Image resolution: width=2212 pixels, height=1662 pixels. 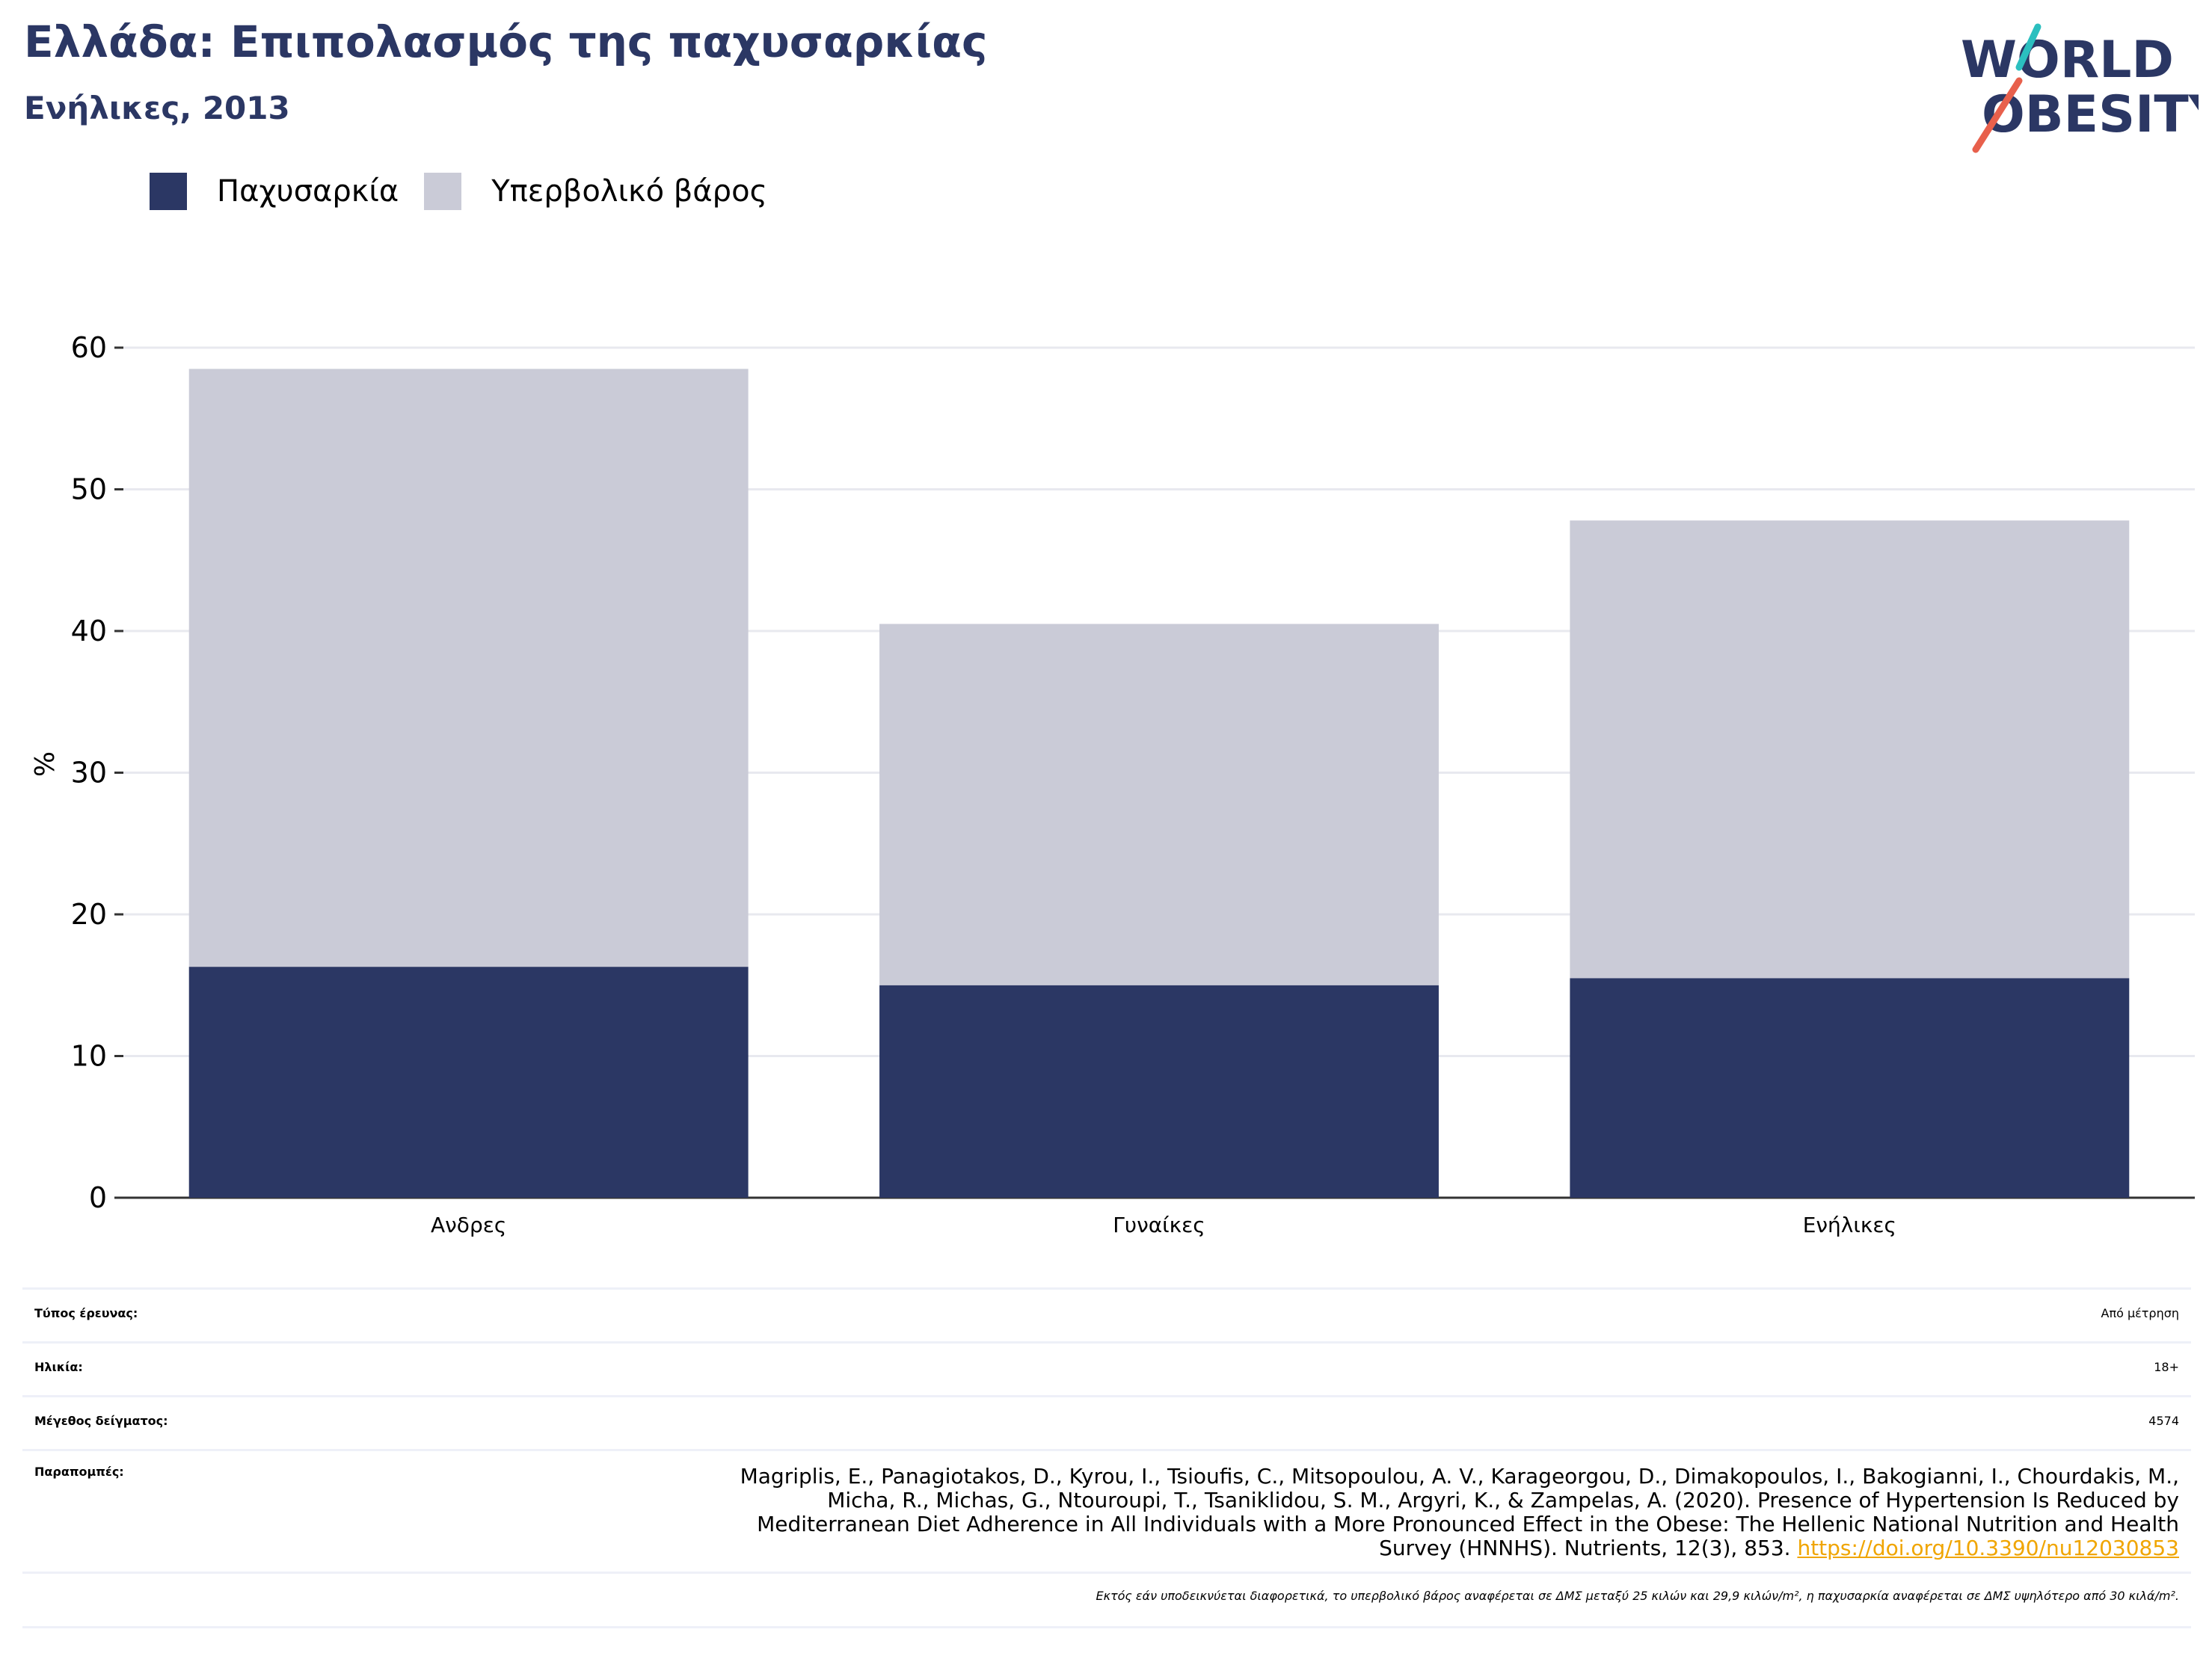 I want to click on references-line: Survey (HNNHS). Nutrients, 12(3), 853., so click(x=1585, y=1548).